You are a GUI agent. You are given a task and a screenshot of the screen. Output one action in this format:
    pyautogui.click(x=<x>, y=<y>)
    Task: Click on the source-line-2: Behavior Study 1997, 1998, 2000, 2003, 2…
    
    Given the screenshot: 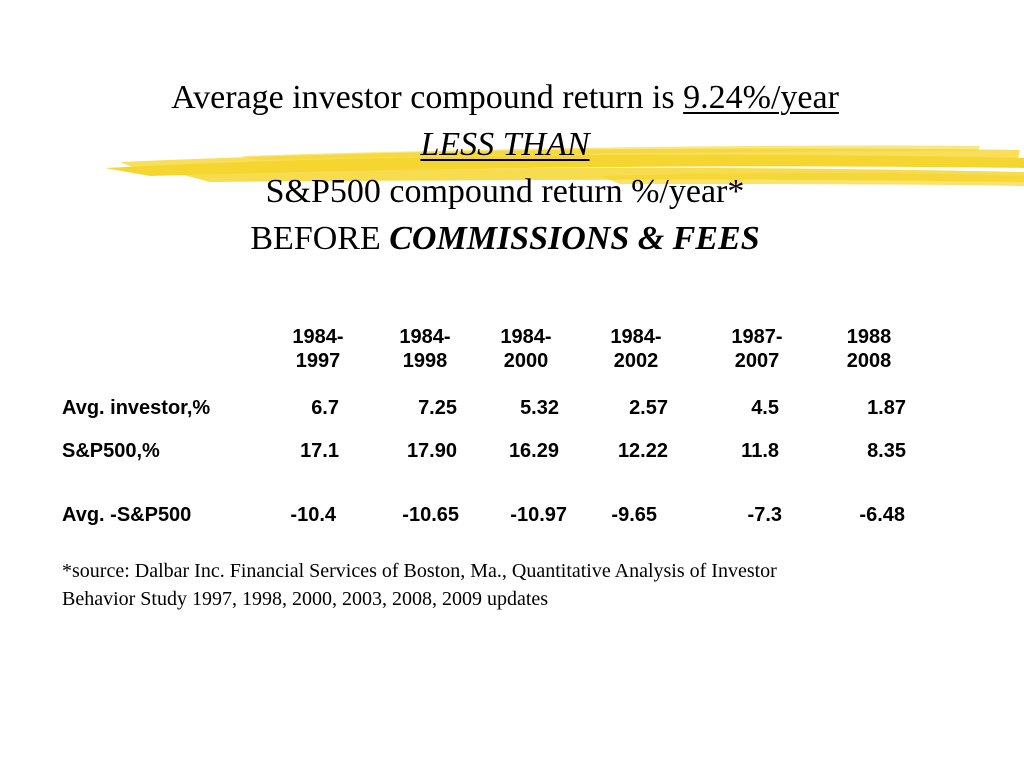 What is the action you would take?
    pyautogui.click(x=305, y=599)
    